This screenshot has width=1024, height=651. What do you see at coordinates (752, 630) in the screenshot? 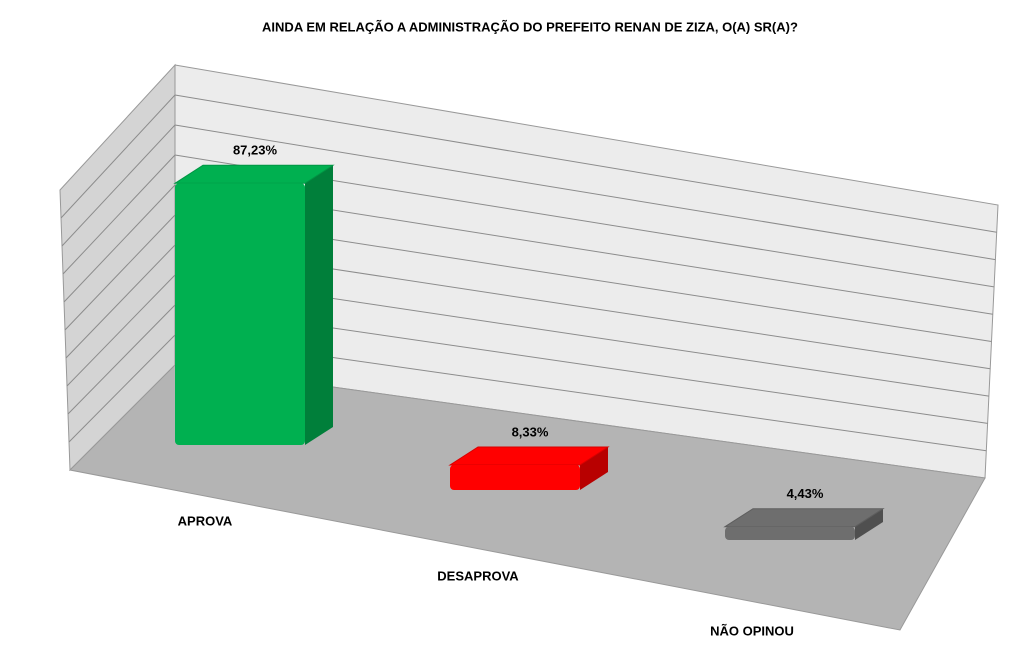
I see `category-label: NÃO OPINOU` at bounding box center [752, 630].